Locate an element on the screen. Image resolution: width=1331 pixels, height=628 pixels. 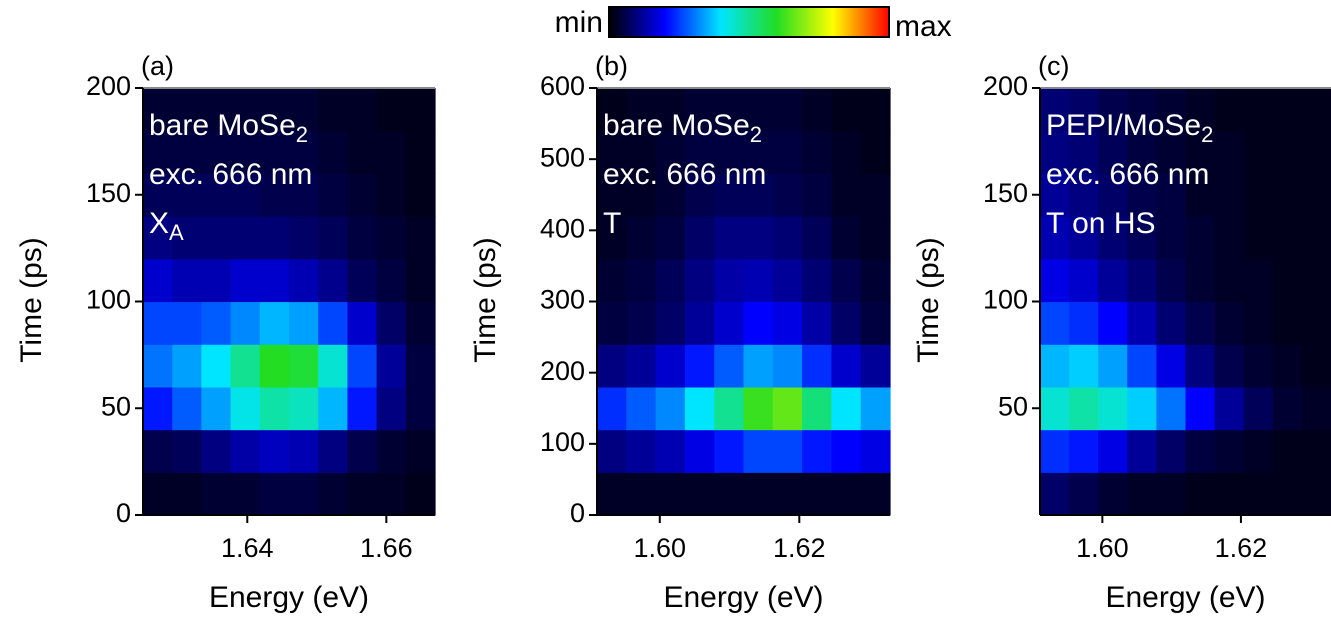
annotation-text: T is located at coordinates (612, 223).